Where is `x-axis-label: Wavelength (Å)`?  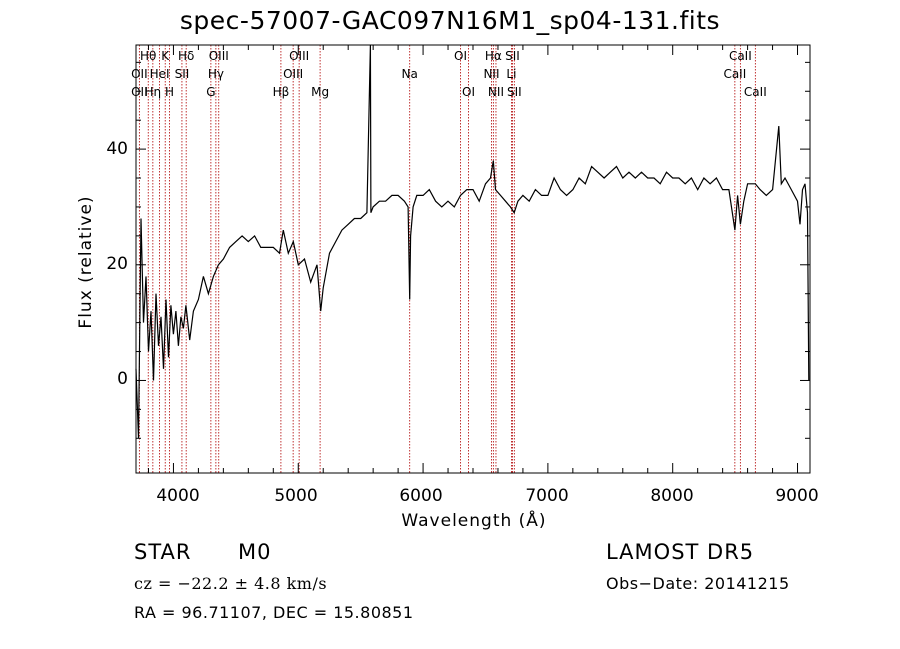
x-axis-label: Wavelength (Å) is located at coordinates (474, 521).